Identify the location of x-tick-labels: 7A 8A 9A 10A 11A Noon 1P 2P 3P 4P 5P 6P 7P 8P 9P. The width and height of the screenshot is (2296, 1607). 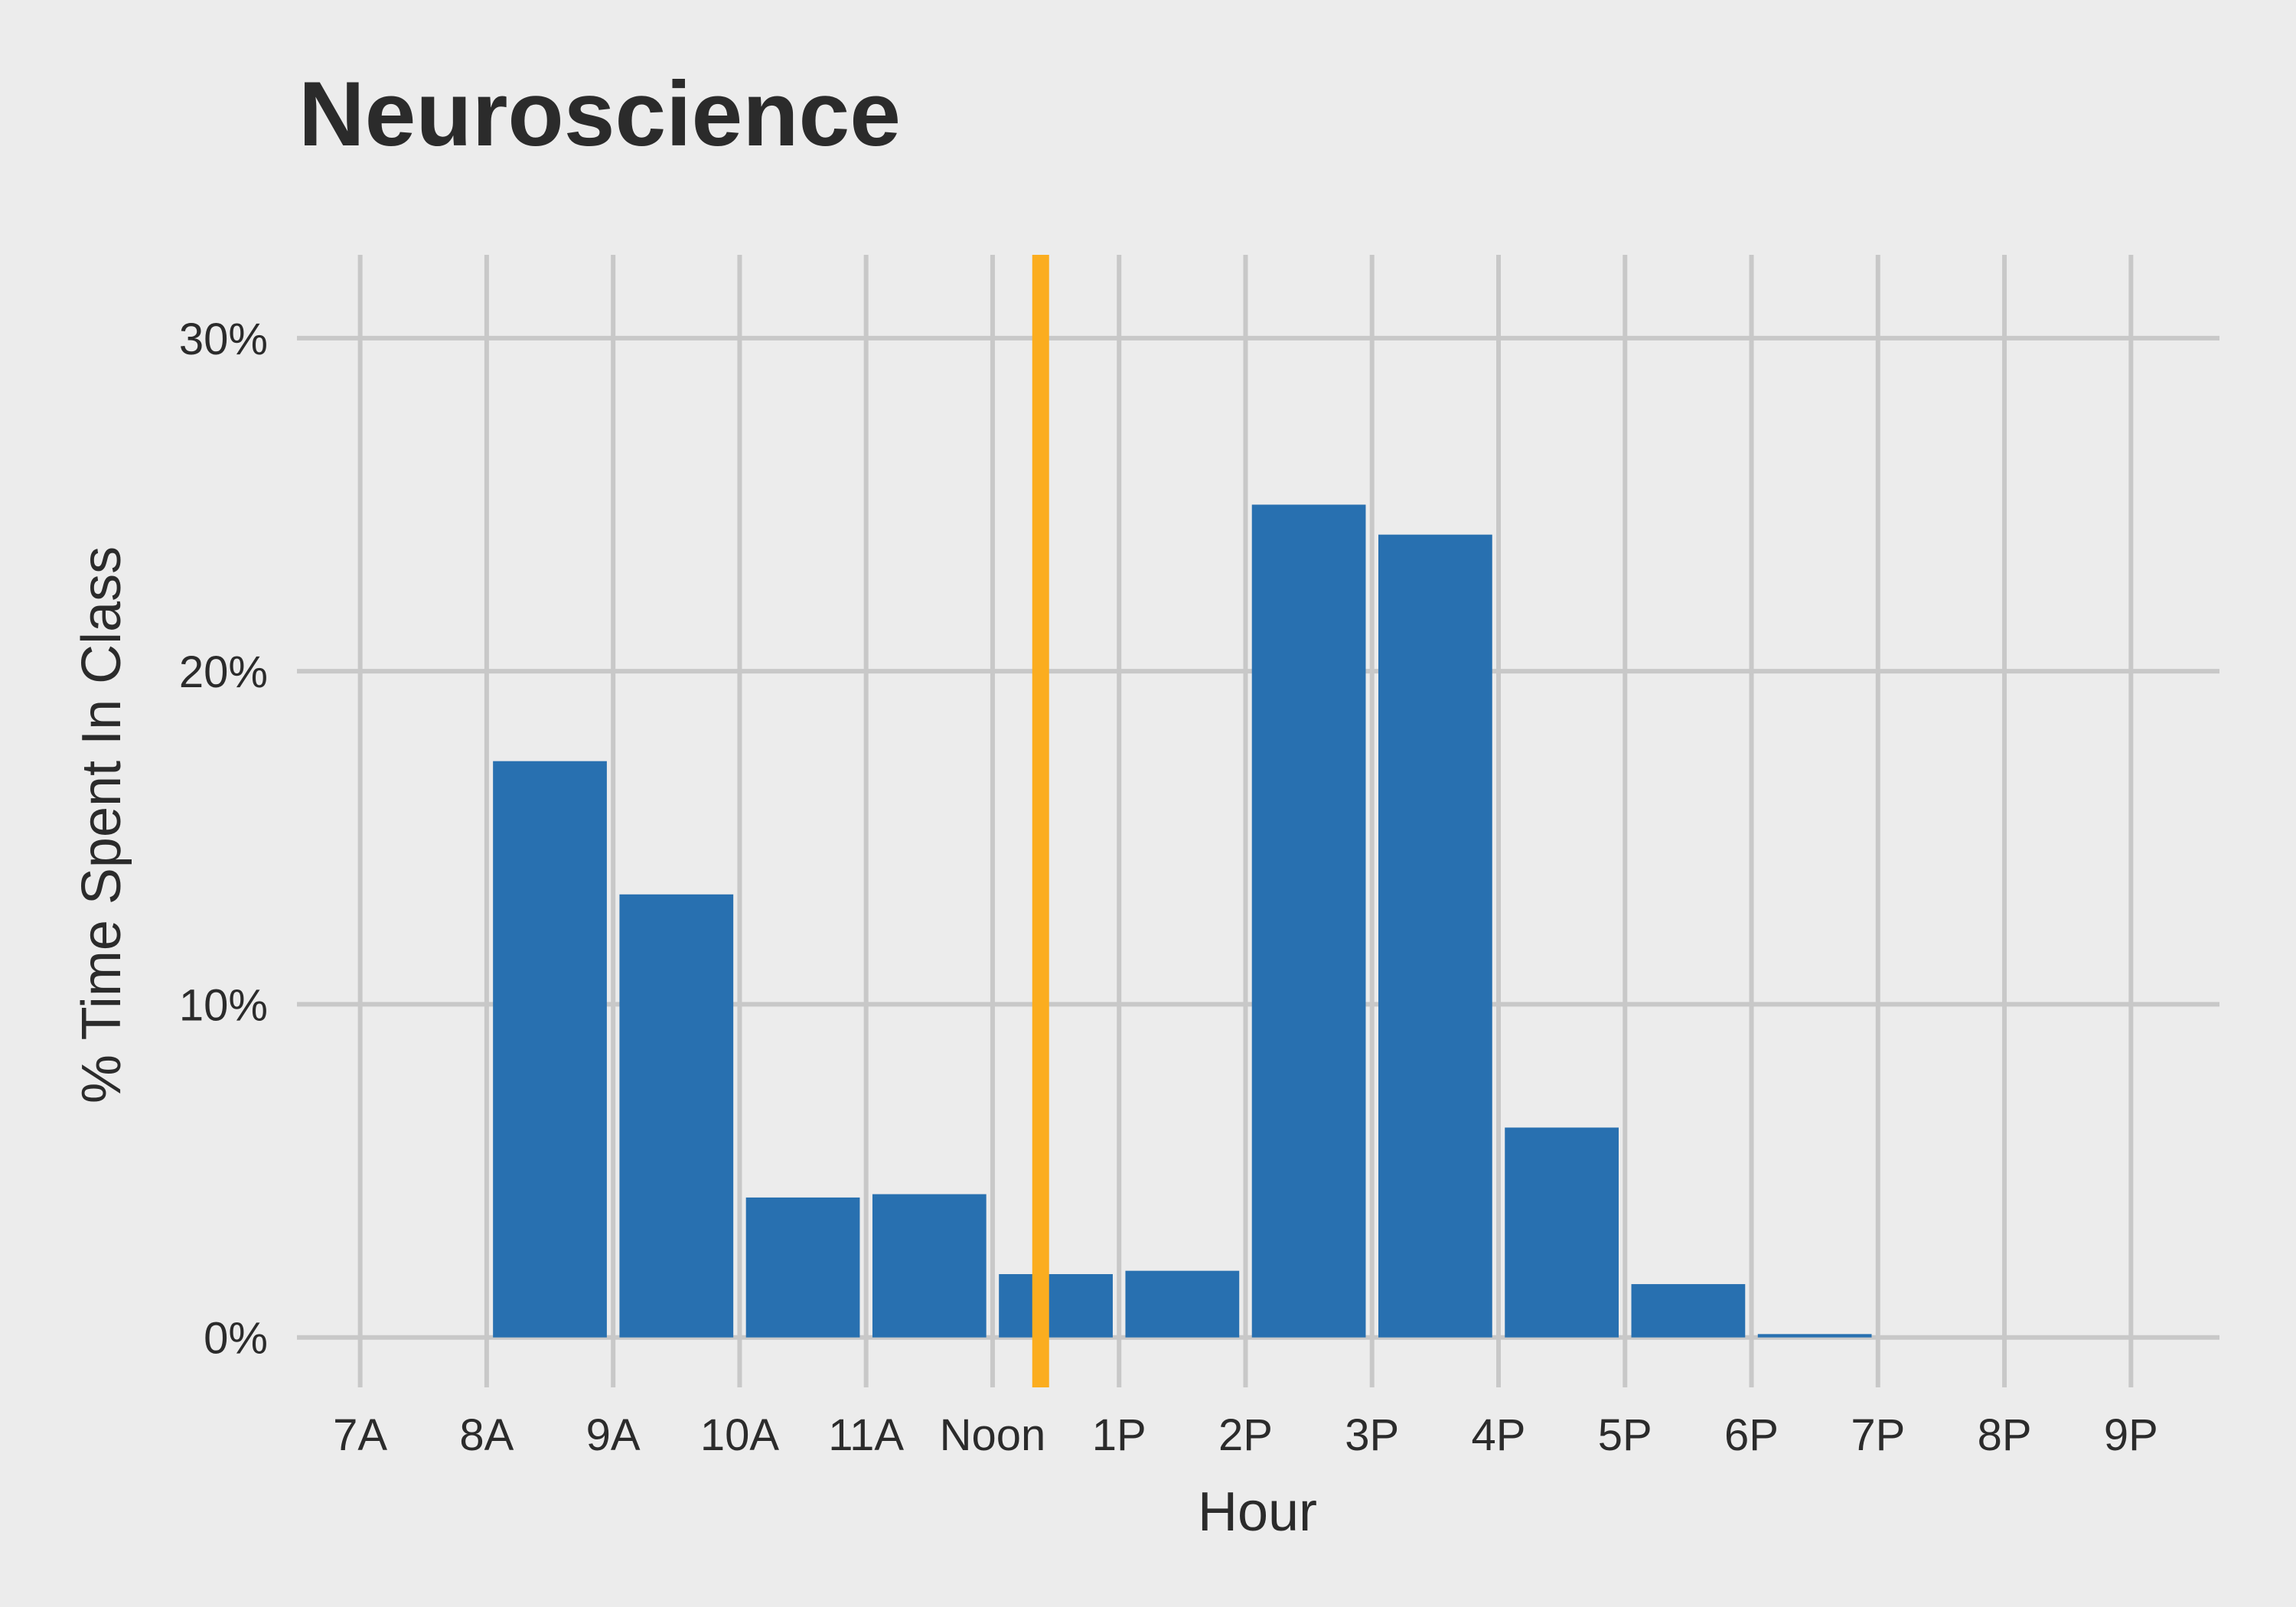
(1245, 1435).